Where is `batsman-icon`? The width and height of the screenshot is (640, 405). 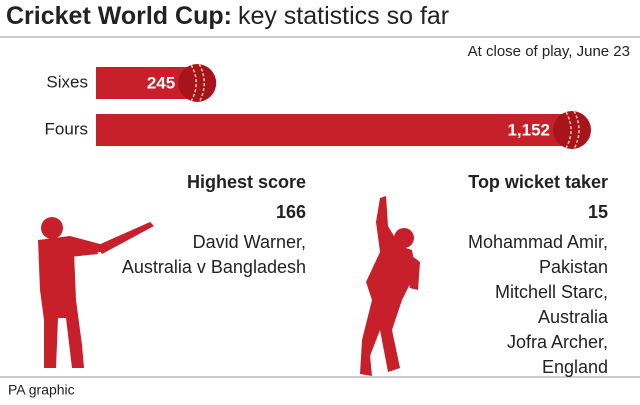 batsman-icon is located at coordinates (96, 292).